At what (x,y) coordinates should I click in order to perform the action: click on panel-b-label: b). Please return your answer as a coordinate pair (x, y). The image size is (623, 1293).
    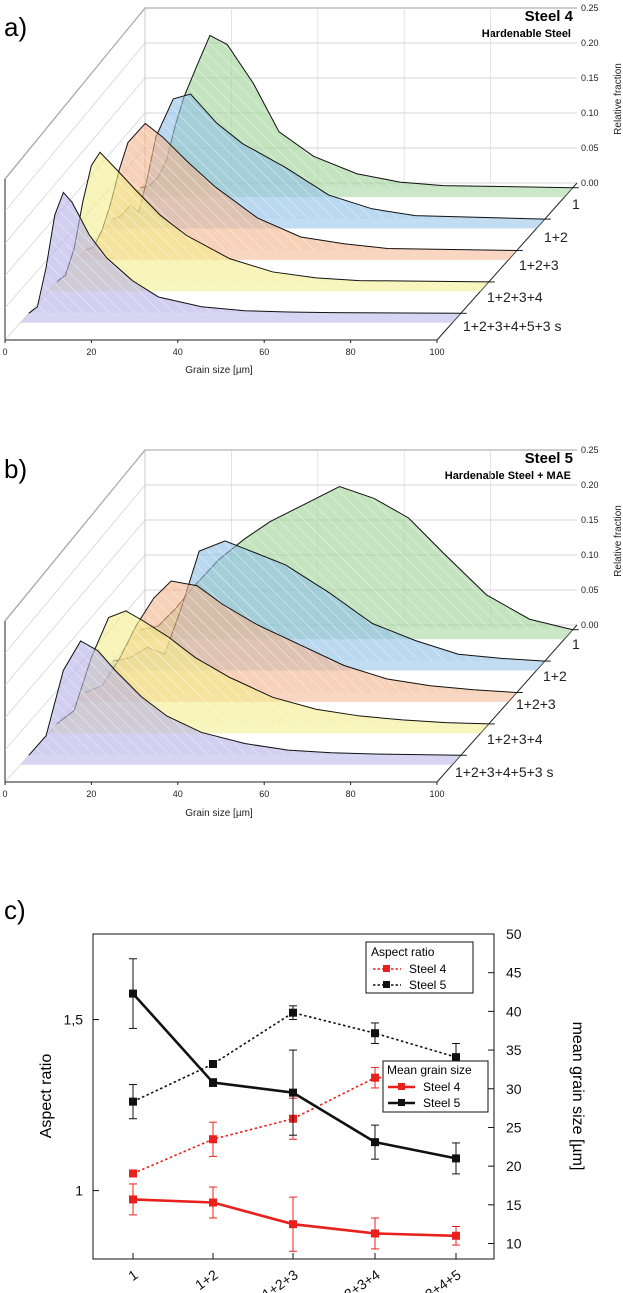
    Looking at the image, I should click on (15, 469).